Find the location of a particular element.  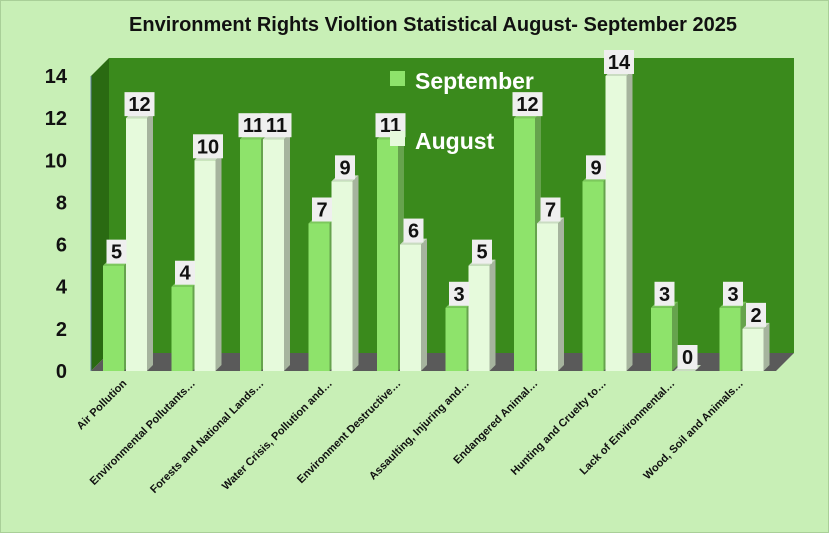

data-label-september-3: 11 is located at coordinates (253, 126).